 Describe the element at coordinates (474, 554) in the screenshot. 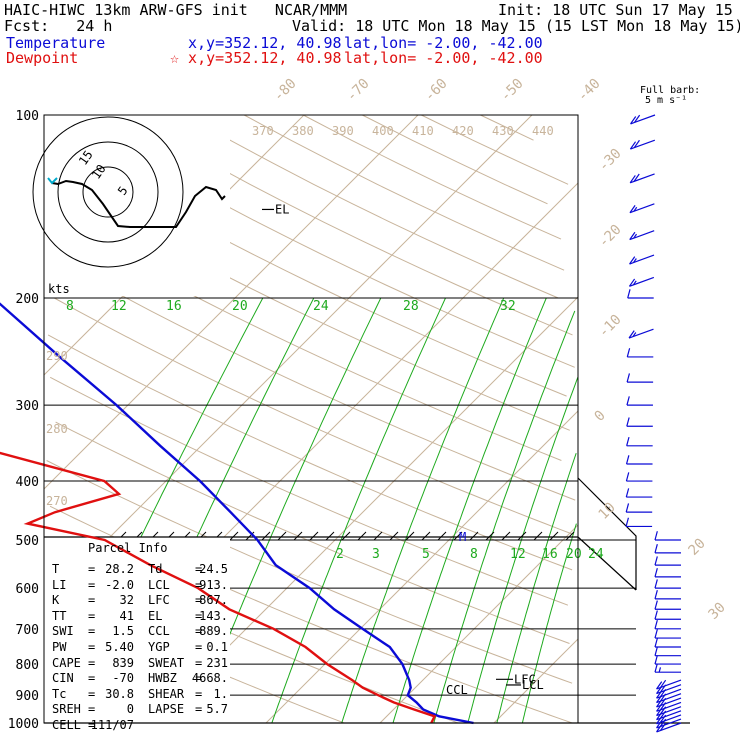

I see `mixing-ratio-label: 8` at that location.